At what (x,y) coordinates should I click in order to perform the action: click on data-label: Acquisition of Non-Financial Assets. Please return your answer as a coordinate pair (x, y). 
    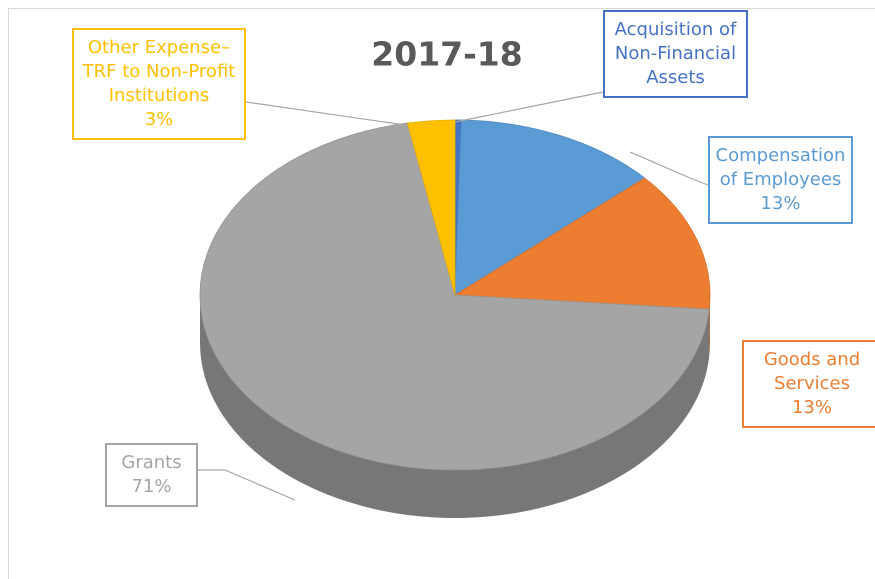
    Looking at the image, I should click on (675, 54).